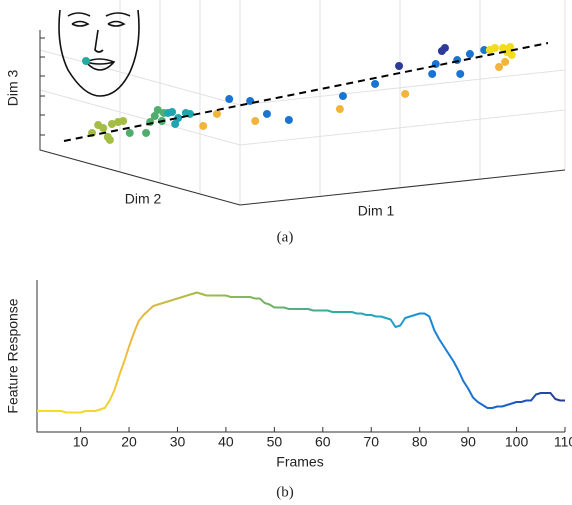 The image size is (572, 505). I want to click on x-tick-label: 10, so click(81, 442).